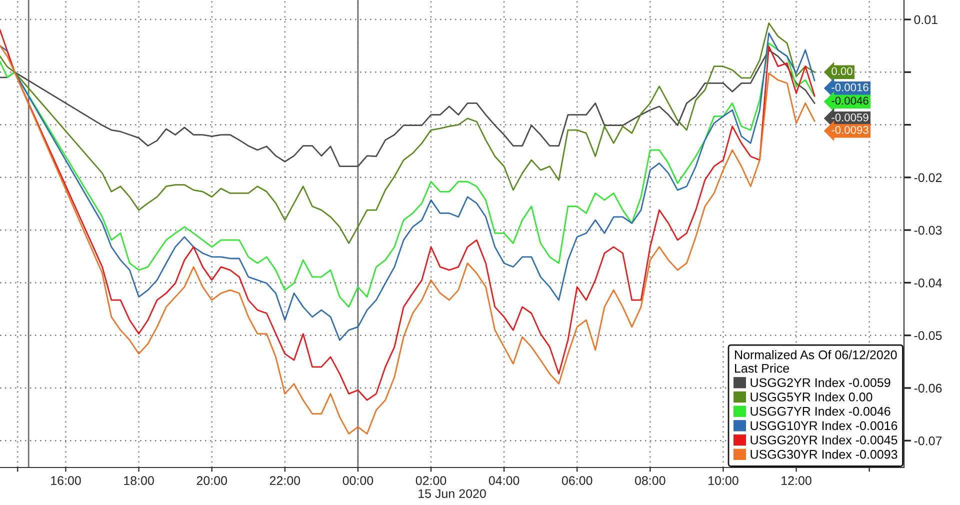  Describe the element at coordinates (285, 481) in the screenshot. I see `x-tick-label: 22:00` at that location.